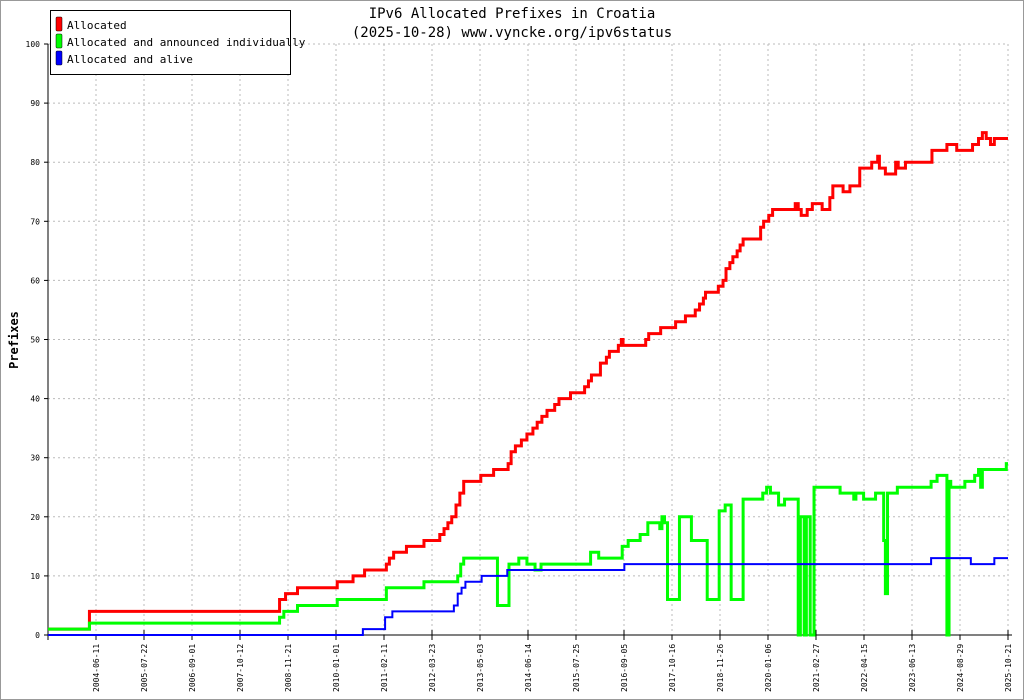  I want to click on x-tick-label: 2013-05-03, so click(480, 668).